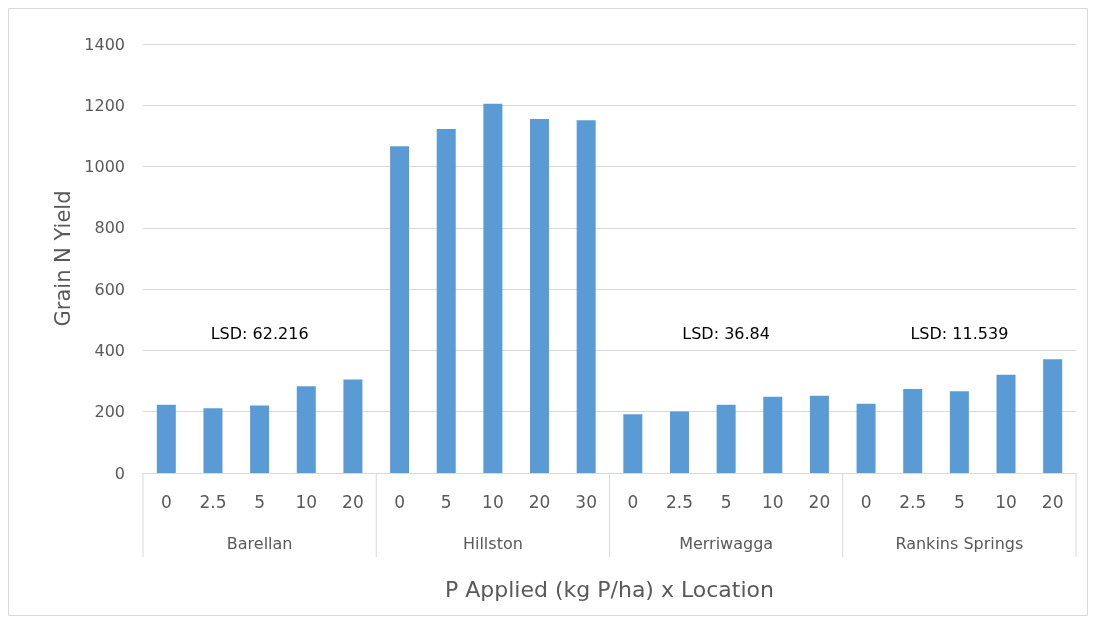 The height and width of the screenshot is (624, 1096). What do you see at coordinates (62, 258) in the screenshot?
I see `y-axis-title: Grain N Yield` at bounding box center [62, 258].